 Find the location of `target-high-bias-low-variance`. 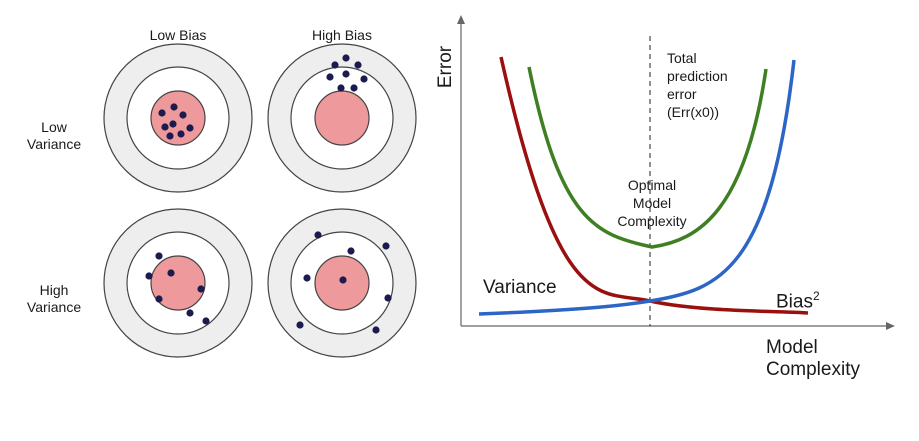

target-high-bias-low-variance is located at coordinates (342, 118).